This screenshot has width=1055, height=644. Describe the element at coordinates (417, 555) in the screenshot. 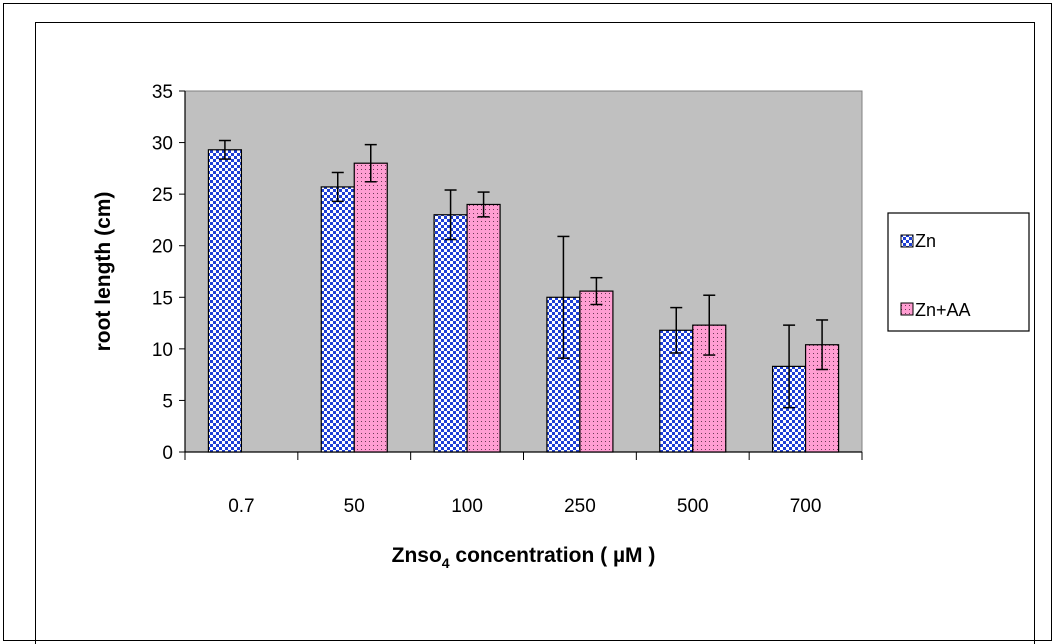

I see `x-axis-label-main: Znso` at that location.